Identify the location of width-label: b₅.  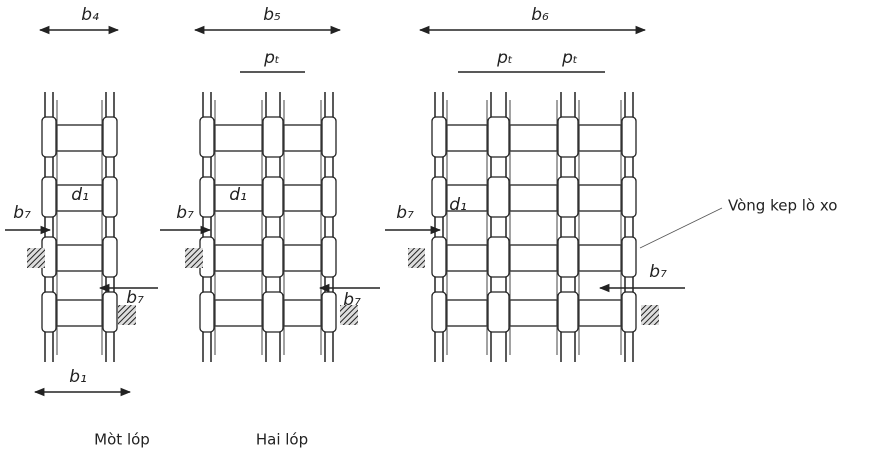
(272, 15).